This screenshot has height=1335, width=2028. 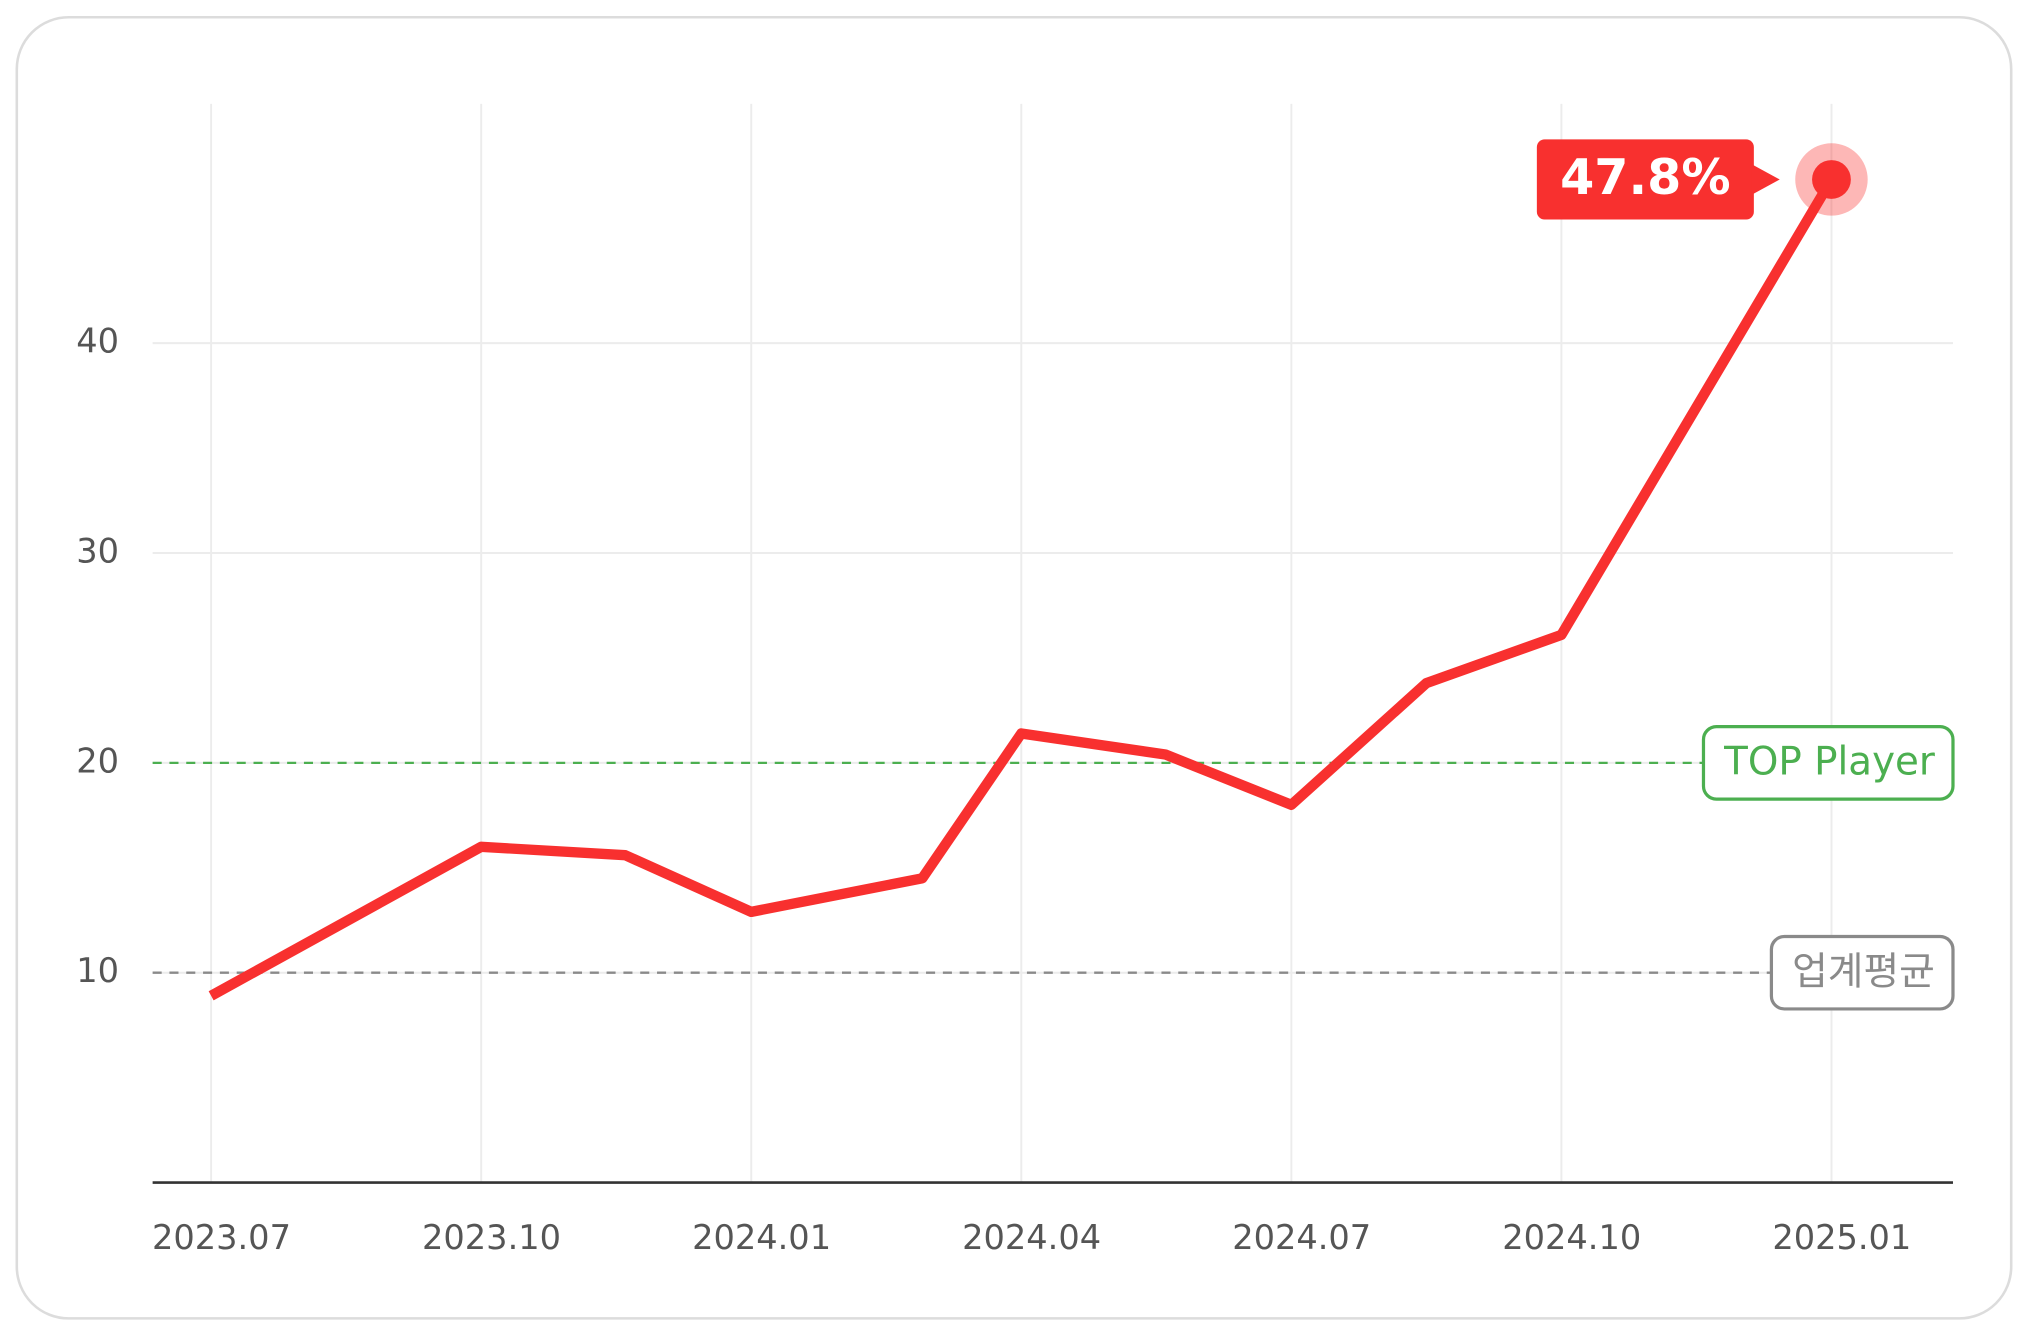 What do you see at coordinates (1031, 1237) in the screenshot?
I see `x-tick-label: 2024.04` at bounding box center [1031, 1237].